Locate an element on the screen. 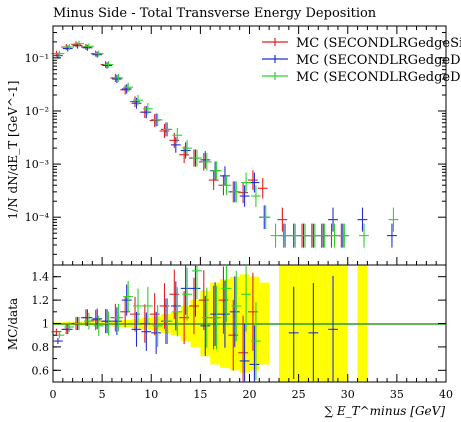 Image resolution: width=461 pixels, height=422 pixels. x-axis-label: ∑ E_T^minus [GeV] is located at coordinates (384, 411).